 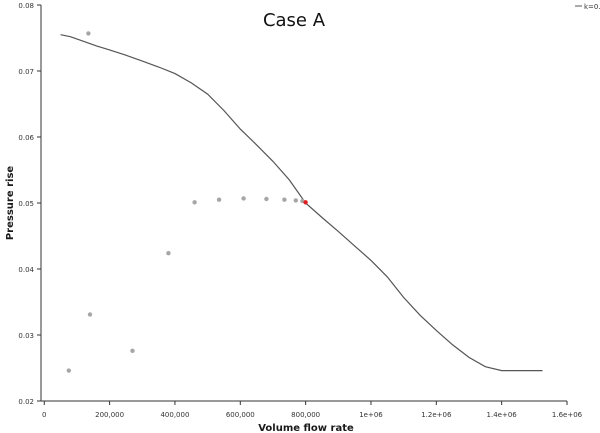 What do you see at coordinates (305, 415) in the screenshot?
I see `x-tick-label: 800,000` at bounding box center [305, 415].